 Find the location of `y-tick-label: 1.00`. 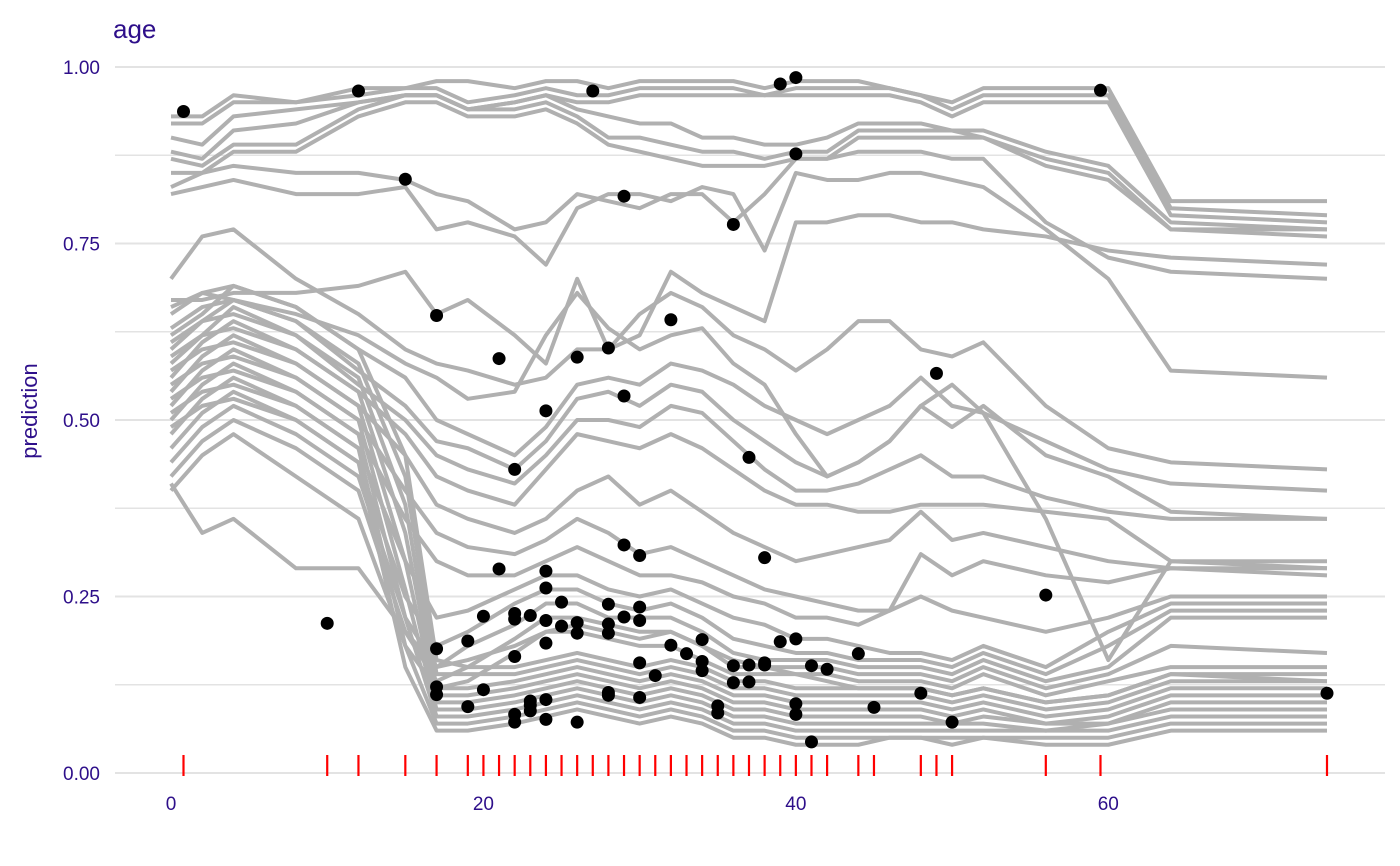

y-tick-label: 1.00 is located at coordinates (81, 68).